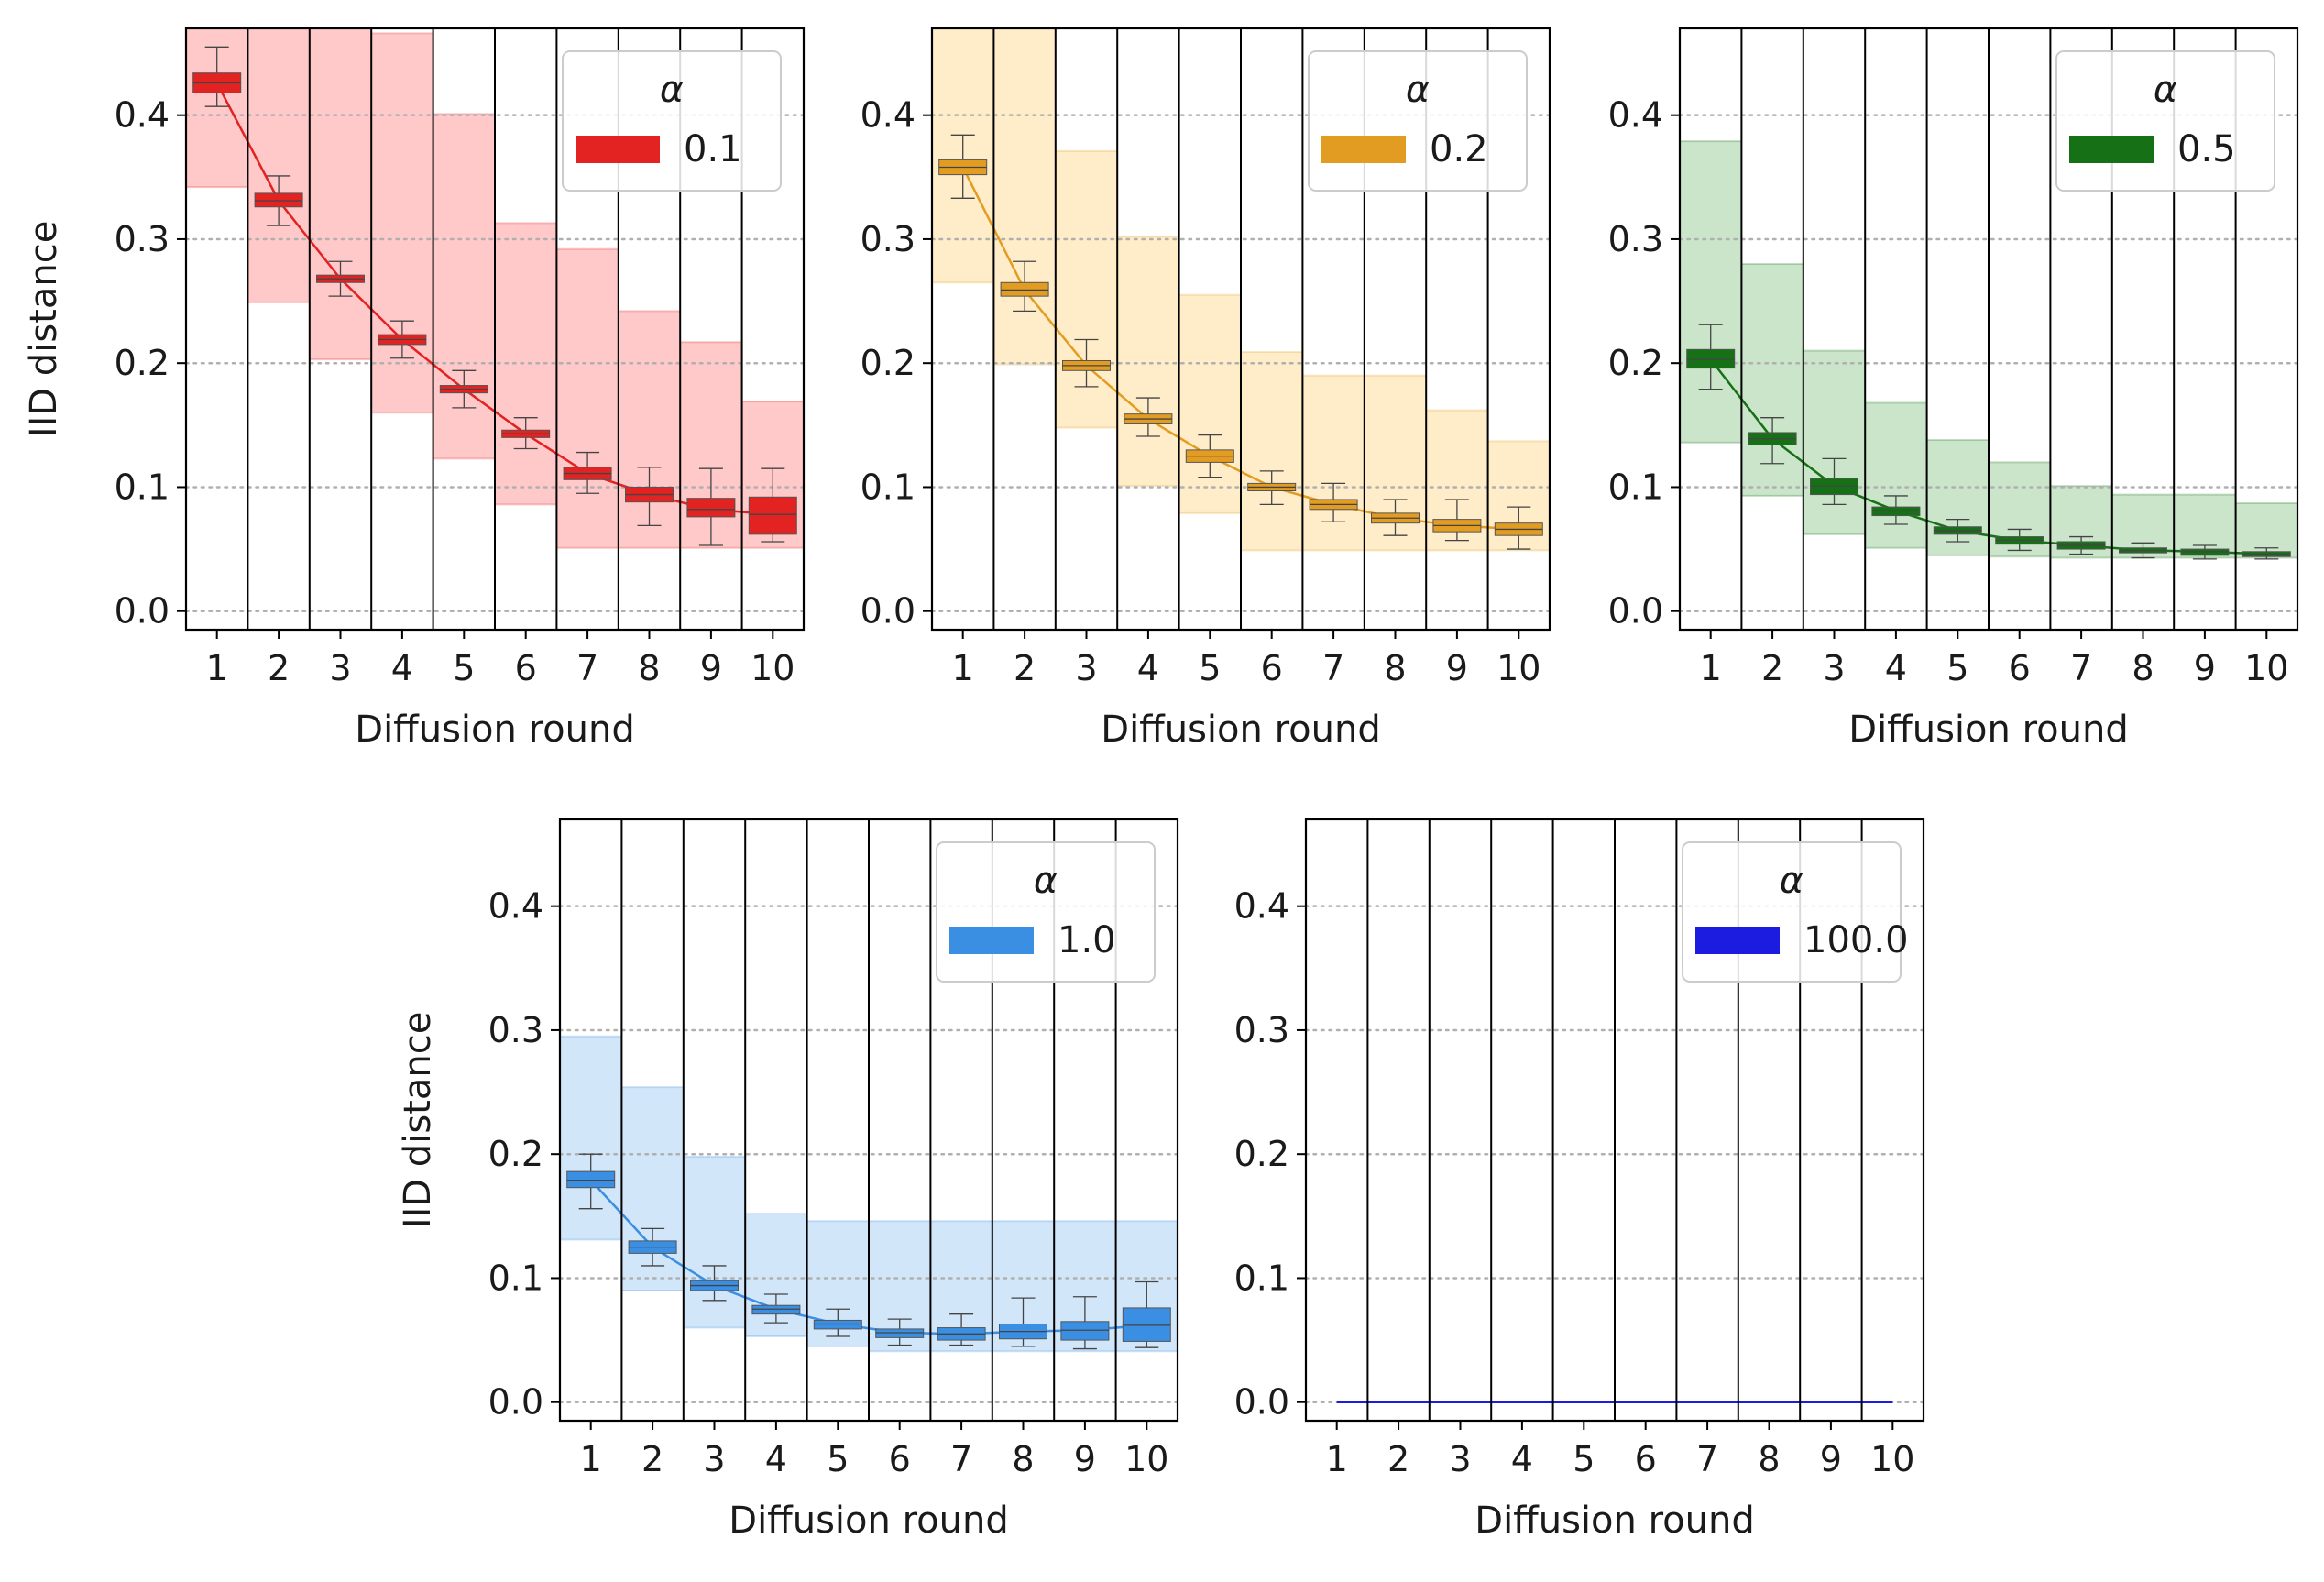 This screenshot has height=1582, width=2324. Describe the element at coordinates (672, 121) in the screenshot. I see `legend: α0.1` at that location.